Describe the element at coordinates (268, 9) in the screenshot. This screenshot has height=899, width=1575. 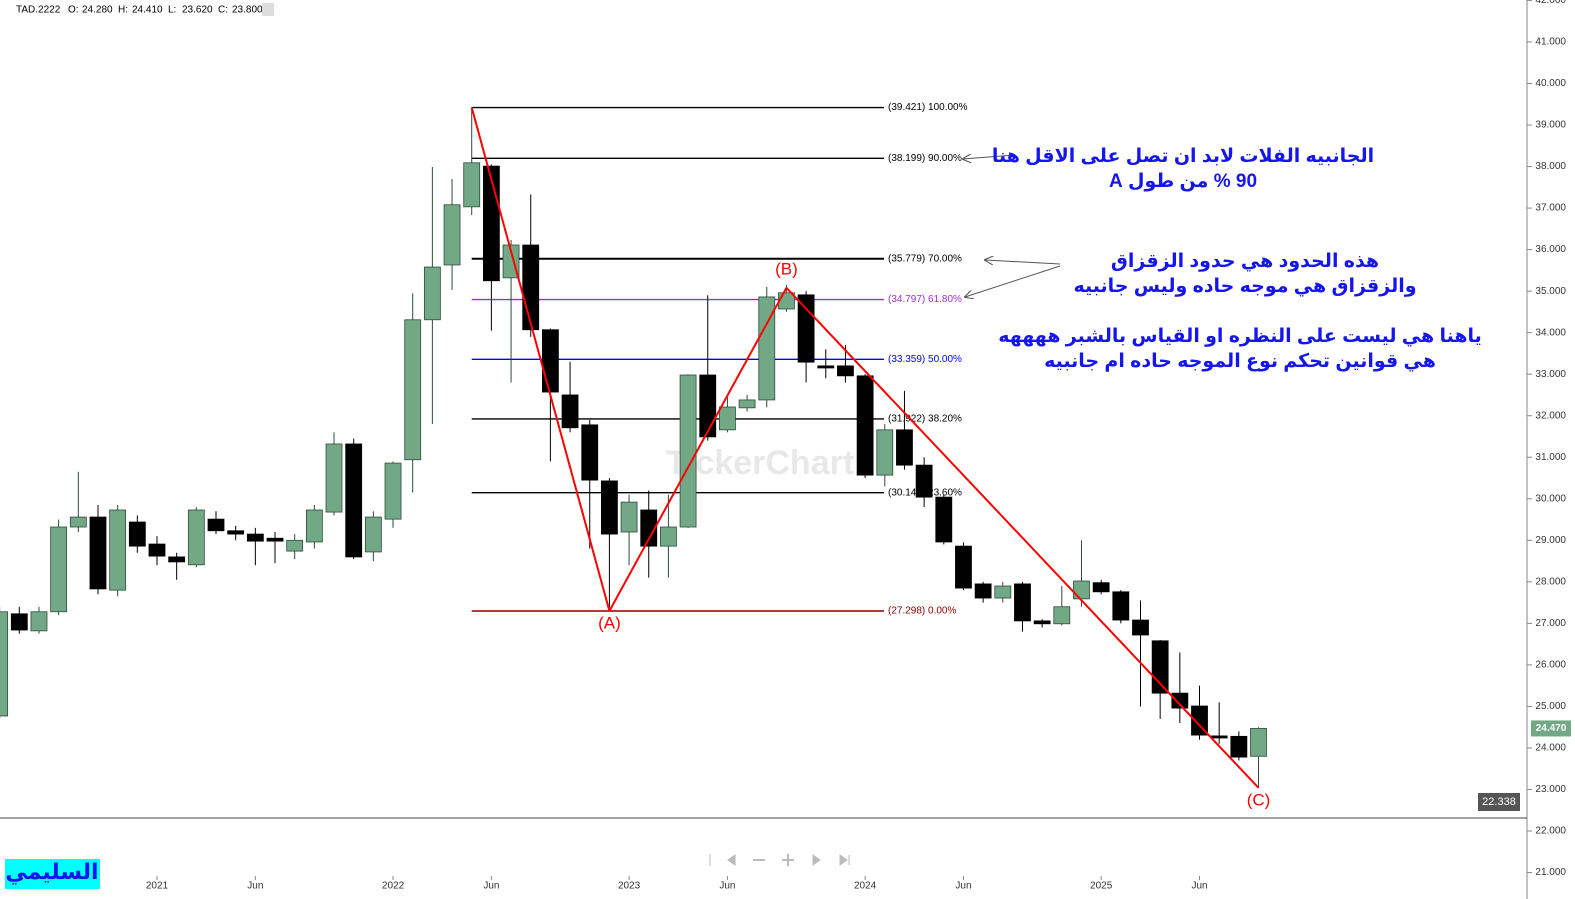
I see `header-button` at that location.